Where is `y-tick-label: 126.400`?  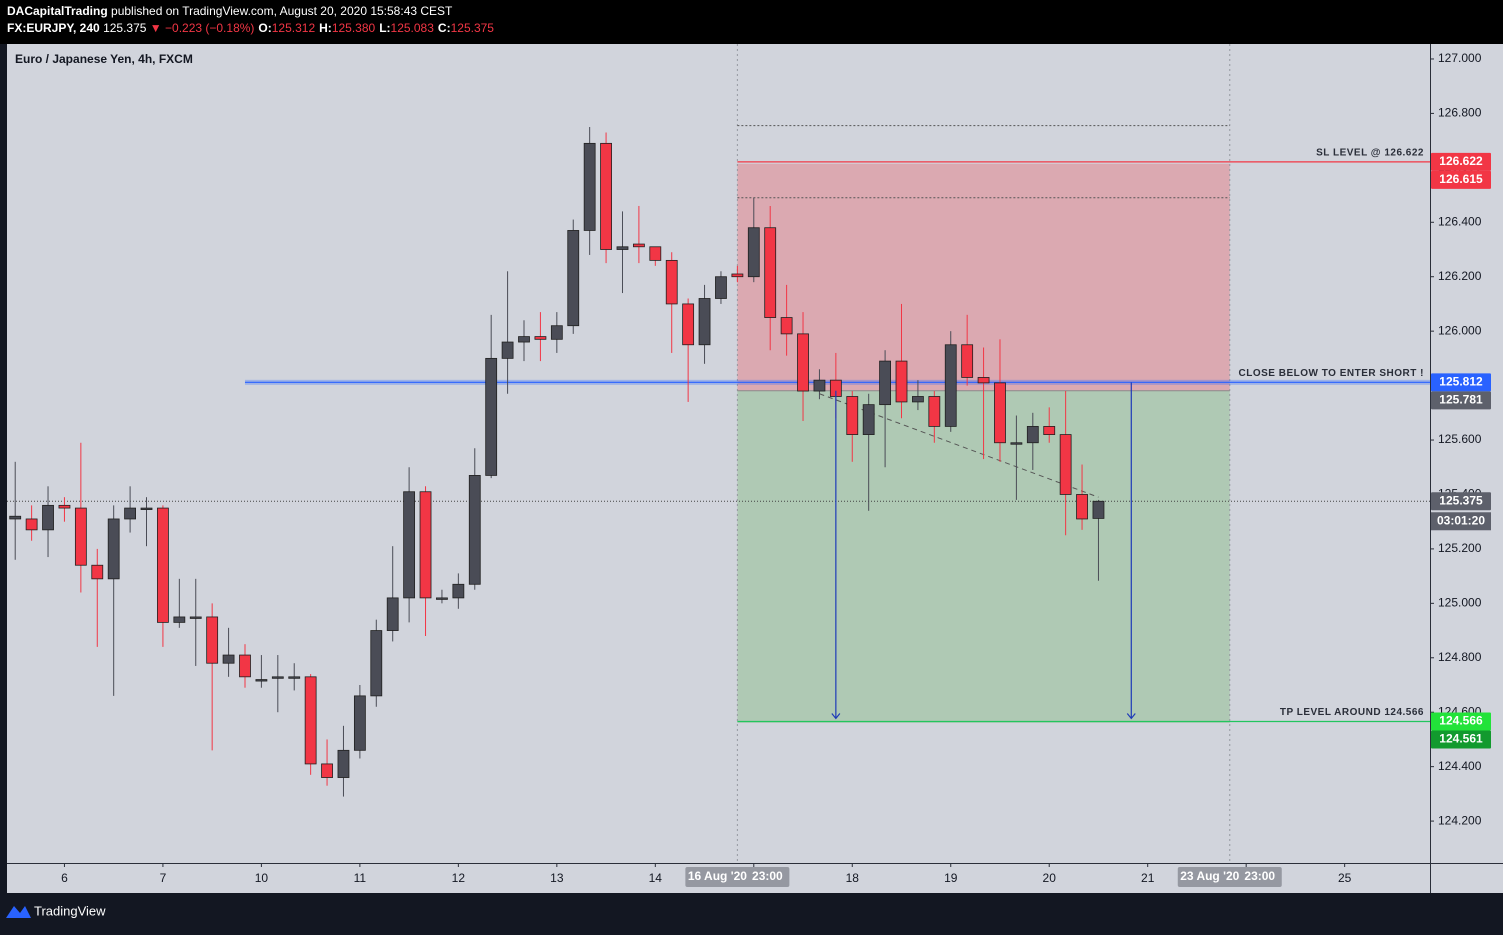 y-tick-label: 126.400 is located at coordinates (1460, 221).